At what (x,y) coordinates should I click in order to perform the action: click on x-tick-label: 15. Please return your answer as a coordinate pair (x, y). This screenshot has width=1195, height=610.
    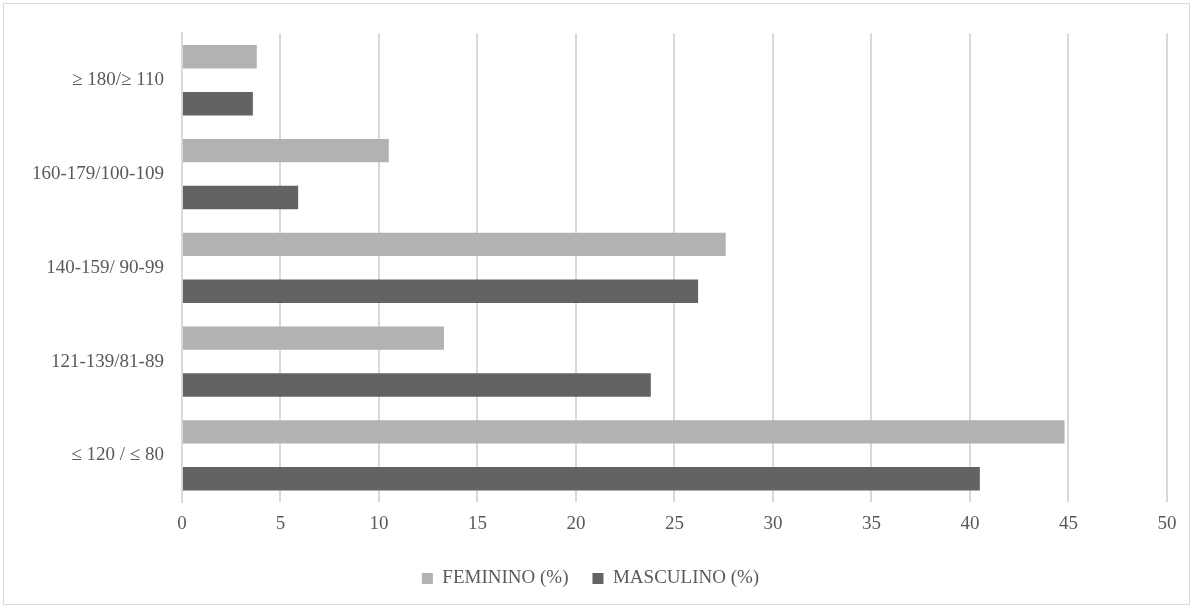
    Looking at the image, I should click on (477, 522).